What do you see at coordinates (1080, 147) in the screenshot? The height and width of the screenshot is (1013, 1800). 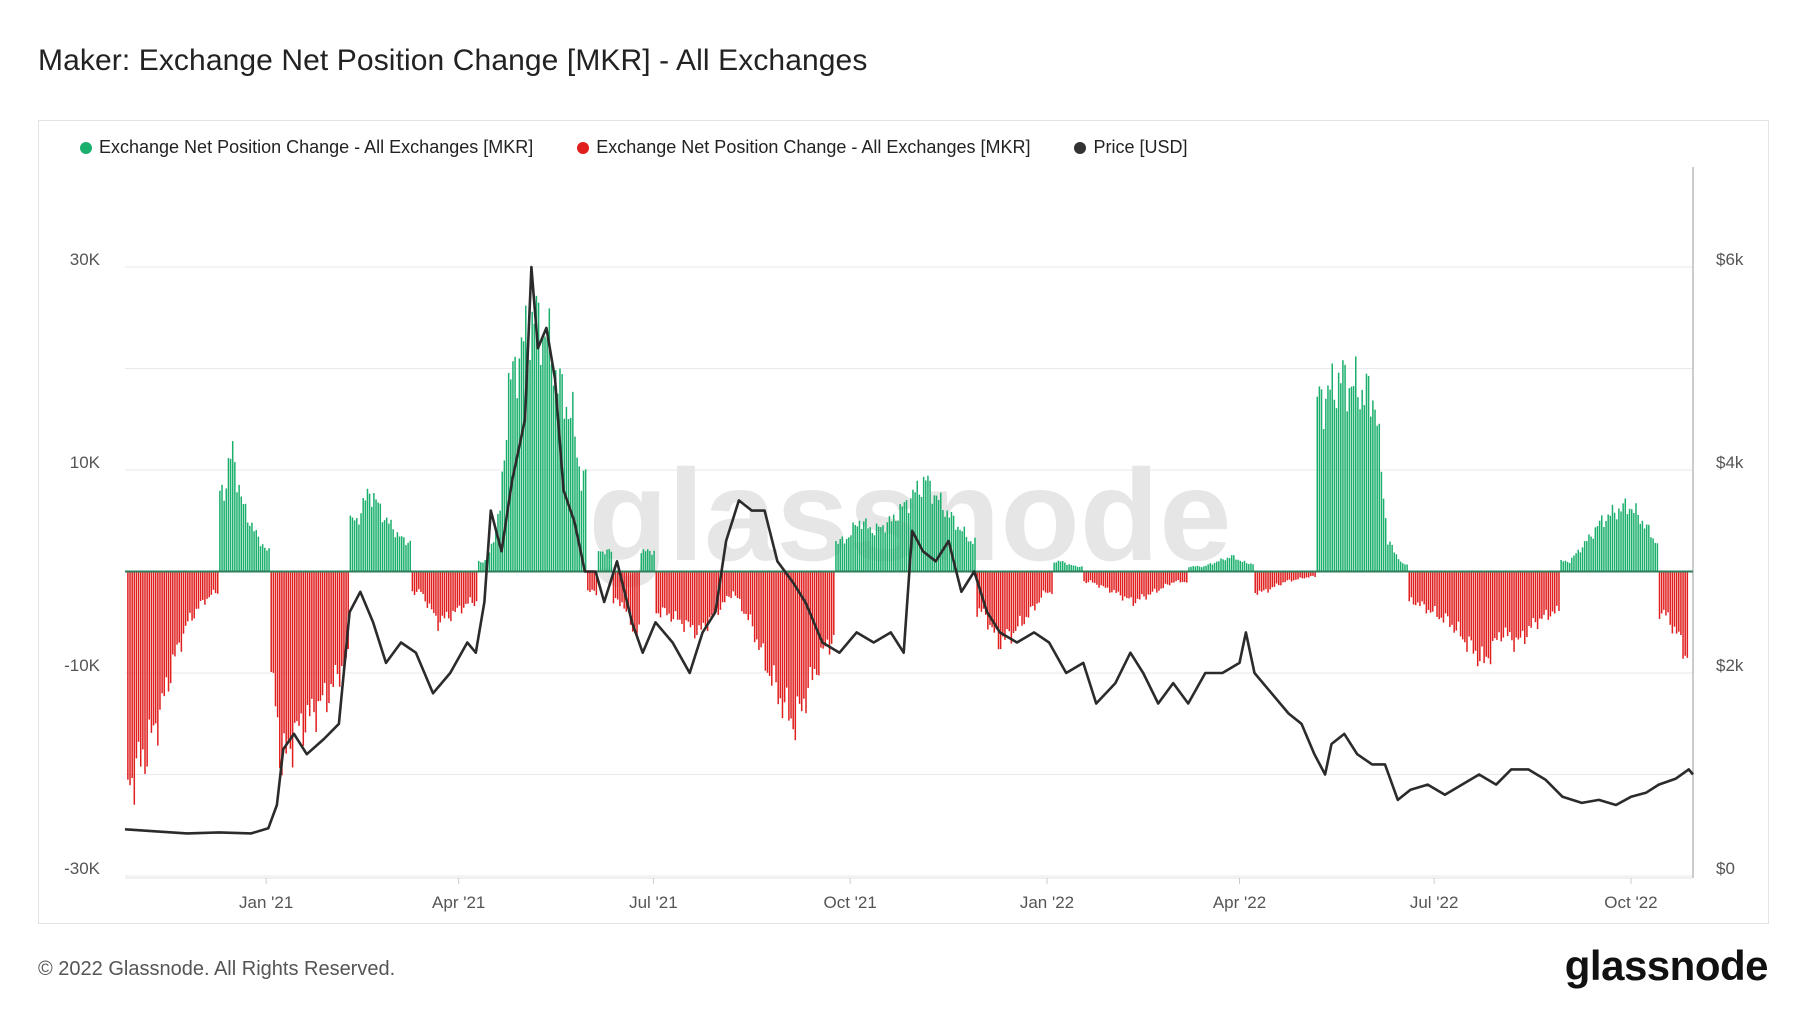 I see `legend-dot-dark` at bounding box center [1080, 147].